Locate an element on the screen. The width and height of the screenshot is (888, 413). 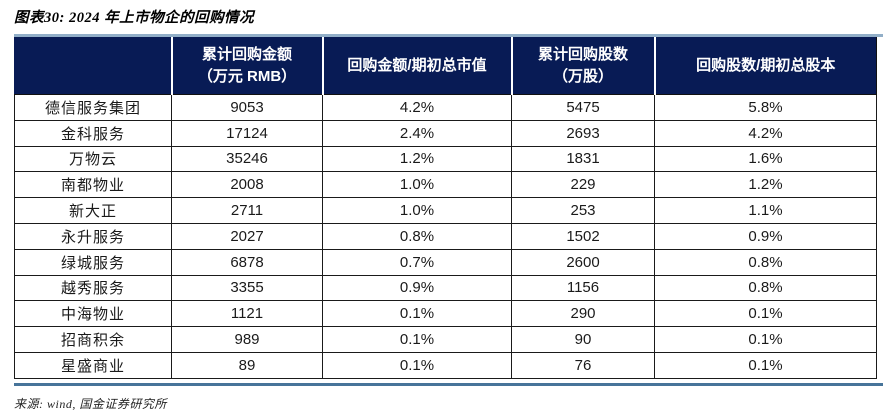
header-line: 回购金额/期初总市值 is located at coordinates (417, 66).